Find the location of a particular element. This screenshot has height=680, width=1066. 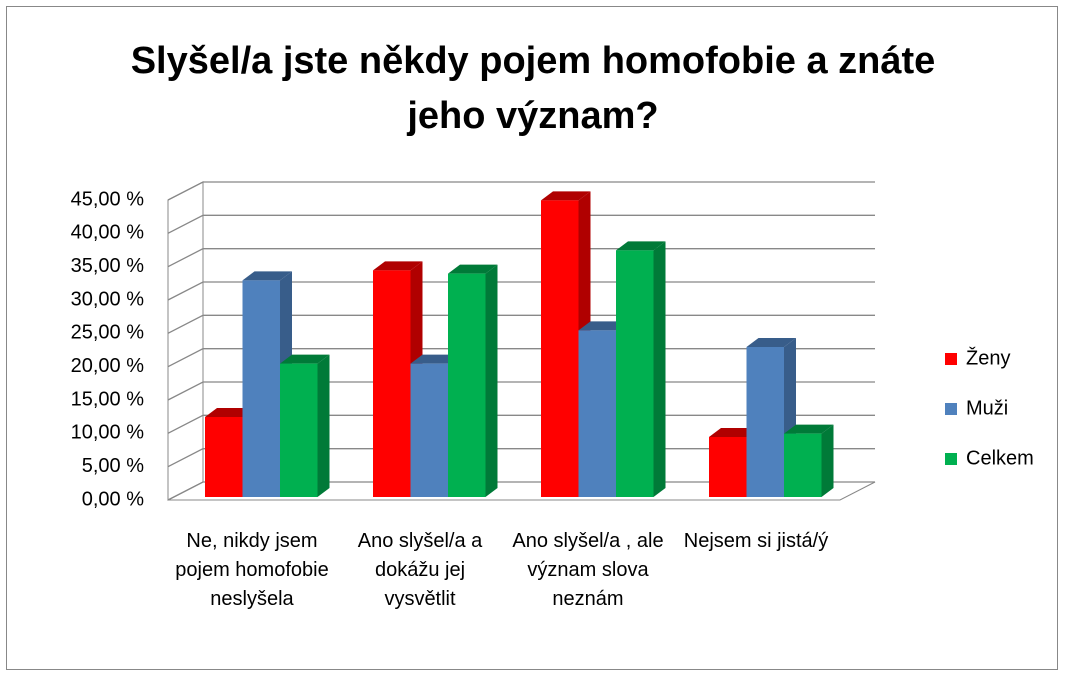

legend-label: Muži is located at coordinates (987, 408).